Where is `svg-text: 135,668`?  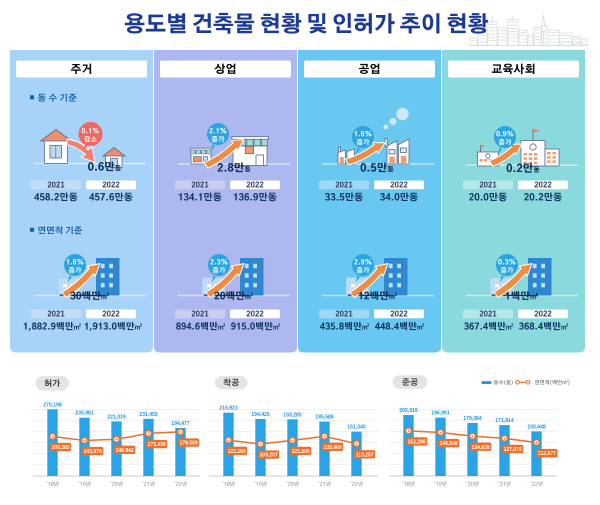
svg-text: 135,668 is located at coordinates (333, 448).